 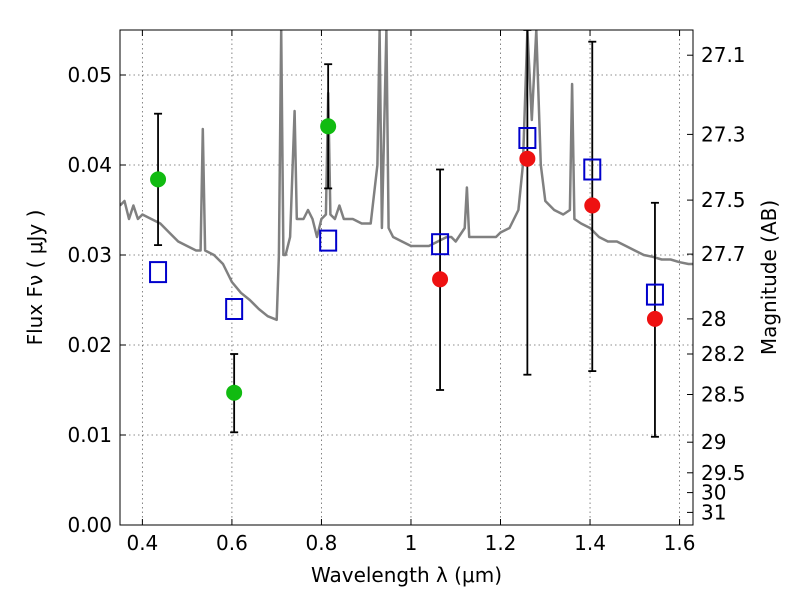 What do you see at coordinates (723, 134) in the screenshot?
I see `y2-tick-label: 27.3` at bounding box center [723, 134].